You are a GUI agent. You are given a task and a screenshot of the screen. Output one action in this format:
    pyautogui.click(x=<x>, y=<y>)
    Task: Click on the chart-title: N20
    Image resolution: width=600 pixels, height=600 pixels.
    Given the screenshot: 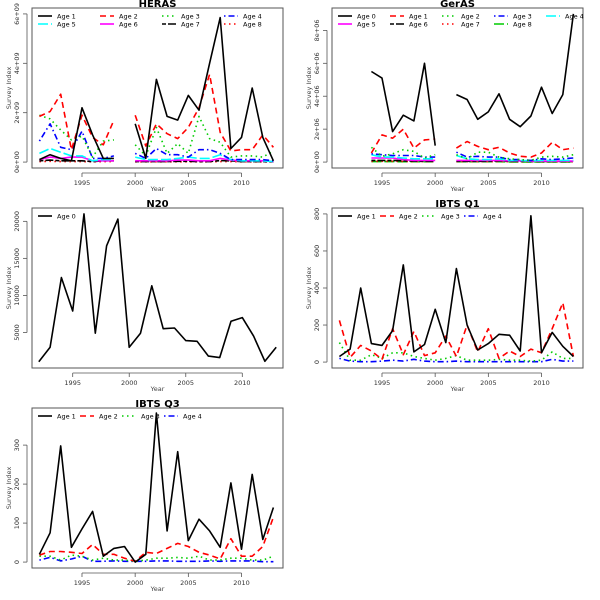 What is the action you would take?
    pyautogui.click(x=157, y=204)
    